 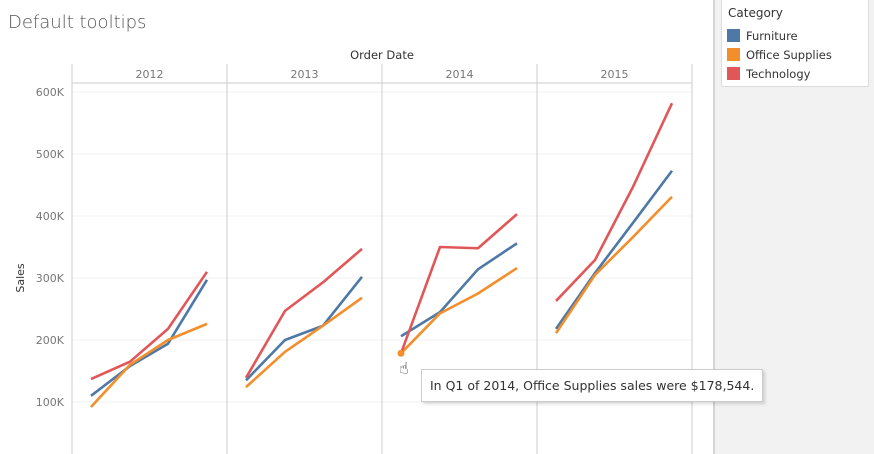 I want to click on panel-header: 2013, so click(x=305, y=74).